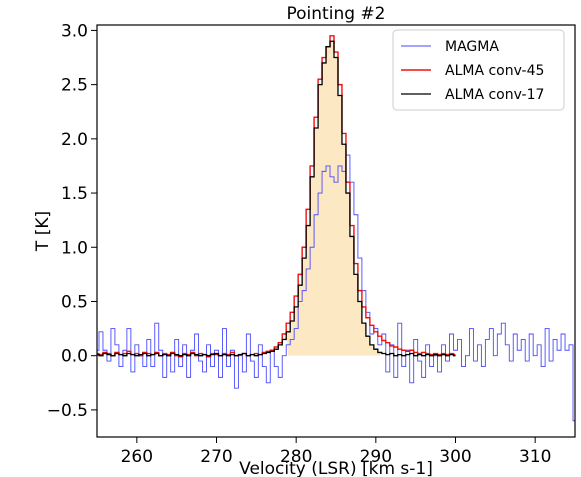 This screenshot has height=477, width=581. I want to click on legend: MAGMA ALMA conv-45 ALMA conv-17, so click(478, 70).